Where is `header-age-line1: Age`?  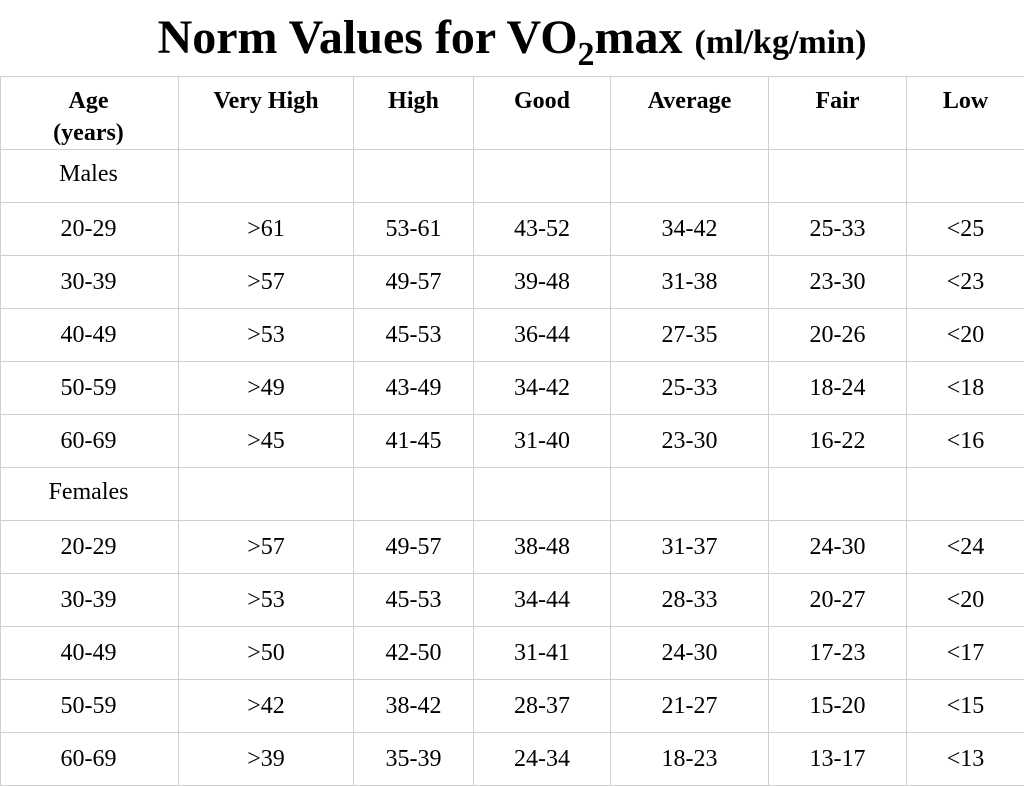 header-age-line1: Age is located at coordinates (88, 101).